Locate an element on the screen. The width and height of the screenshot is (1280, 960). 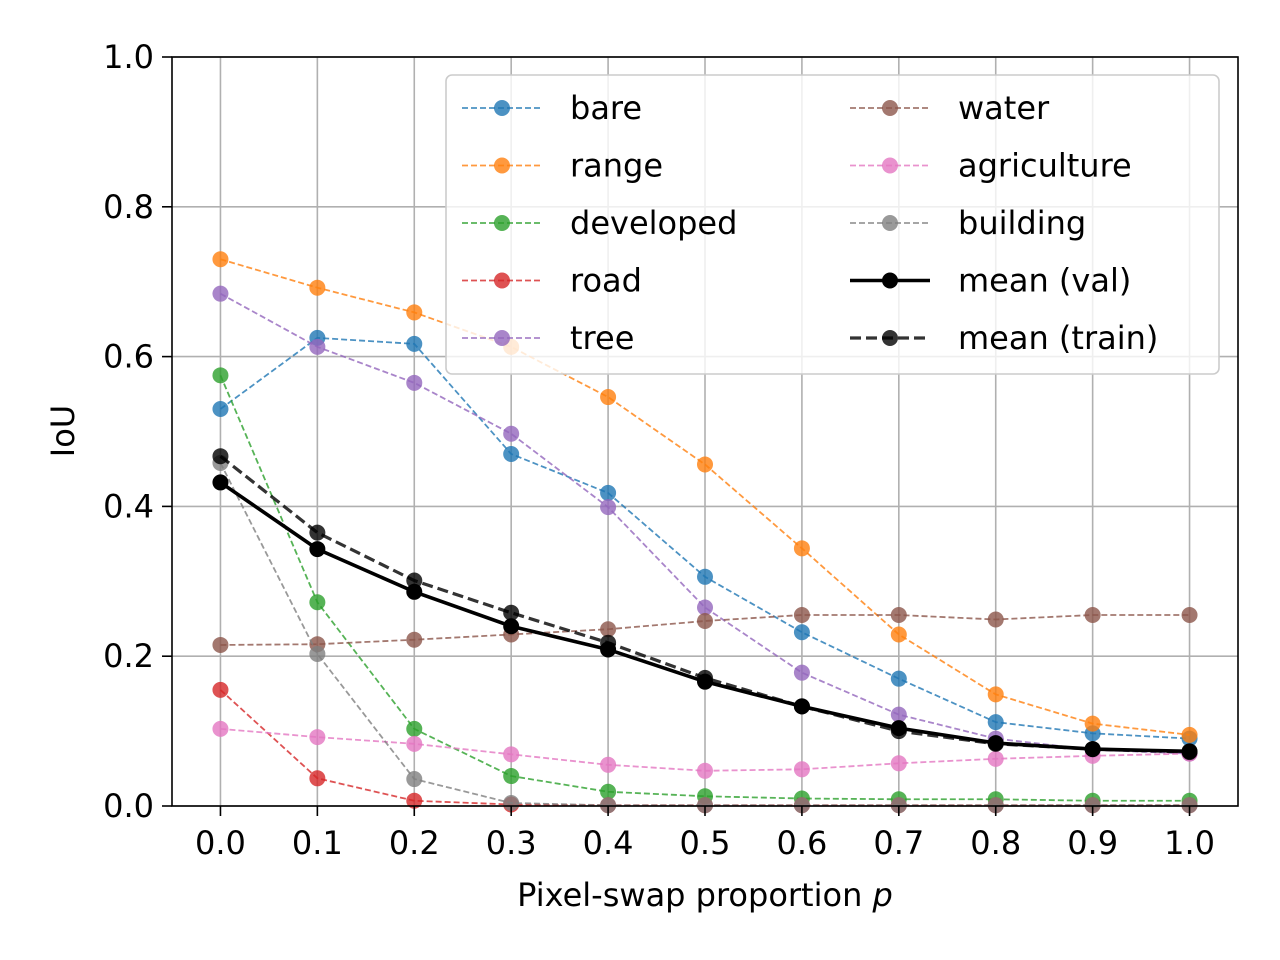
x-tick-label: 0.9 is located at coordinates (1092, 843).